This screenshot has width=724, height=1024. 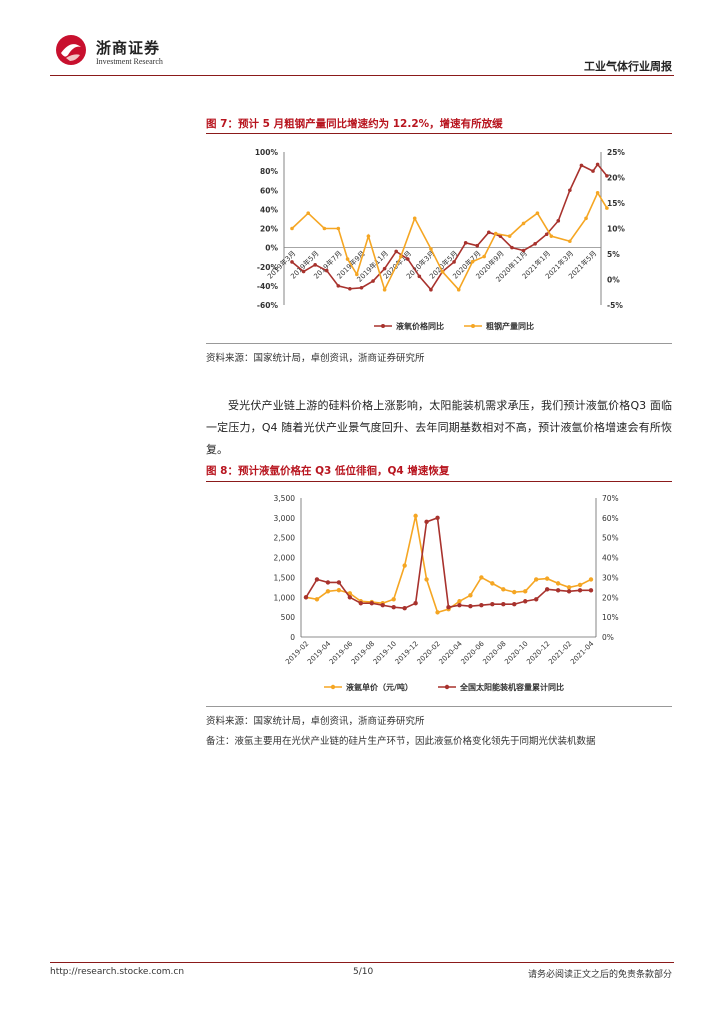 I want to click on right-tick-label: 15%, so click(x=616, y=203).